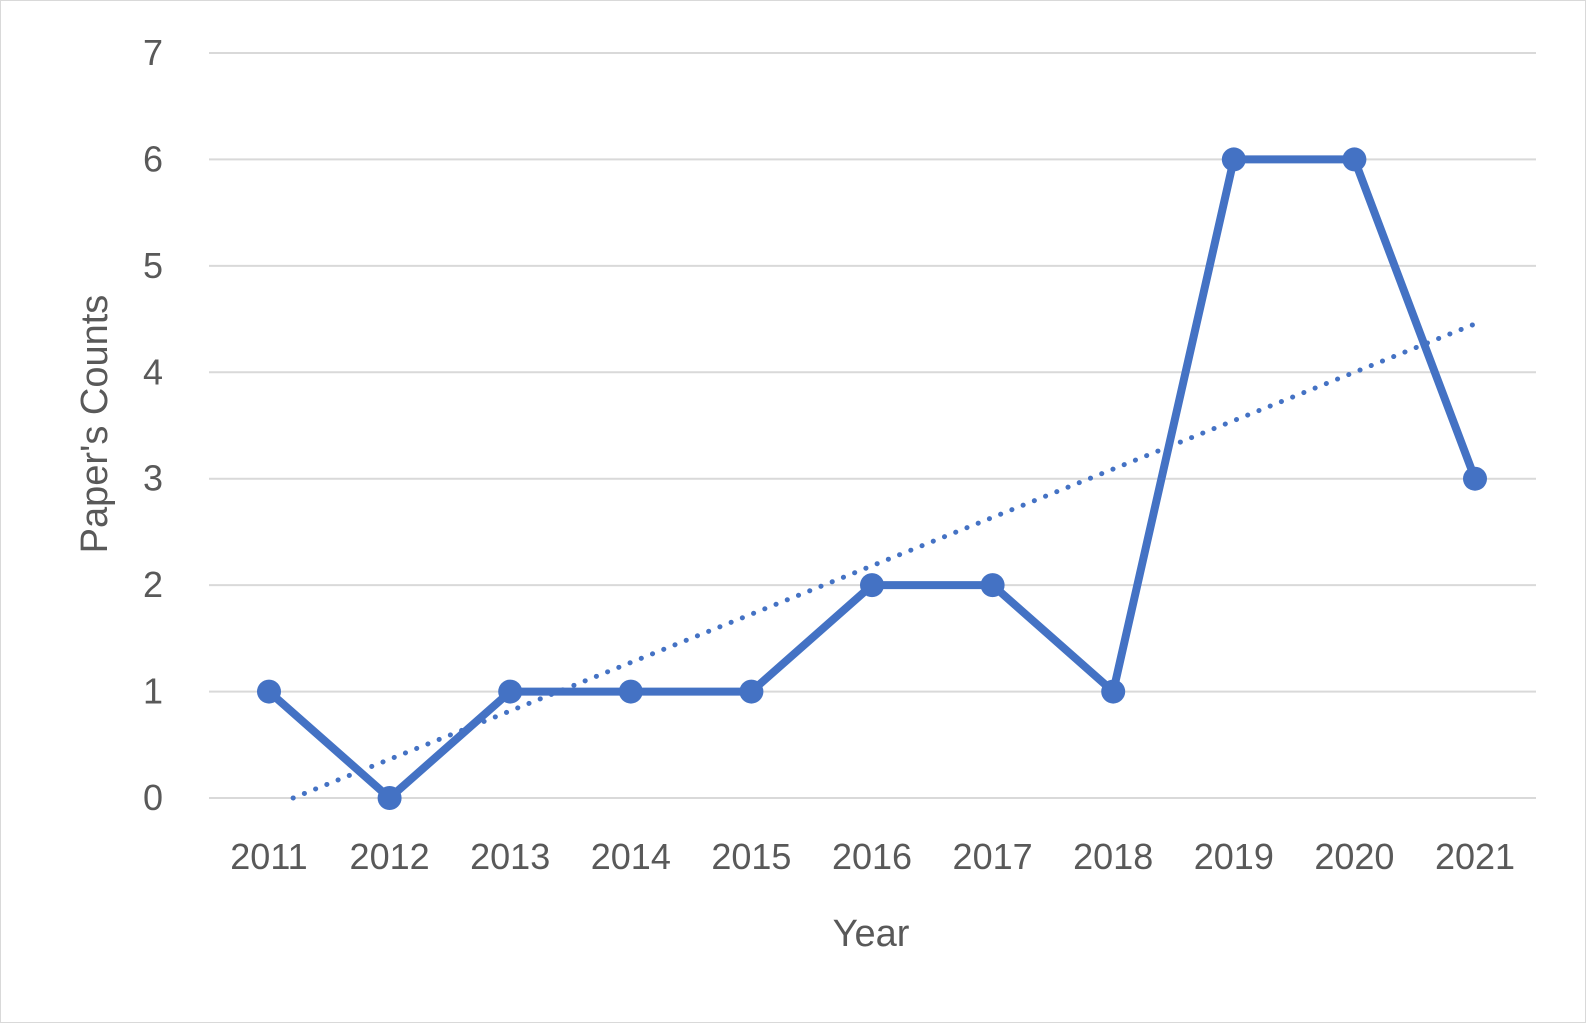  What do you see at coordinates (153, 691) in the screenshot?
I see `y-tick-label: 1` at bounding box center [153, 691].